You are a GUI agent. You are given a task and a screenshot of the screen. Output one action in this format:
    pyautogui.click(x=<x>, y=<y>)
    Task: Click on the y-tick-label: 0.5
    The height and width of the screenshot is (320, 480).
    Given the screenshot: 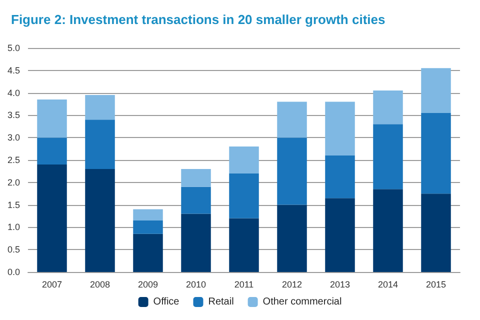 What is the action you would take?
    pyautogui.click(x=13, y=249)
    